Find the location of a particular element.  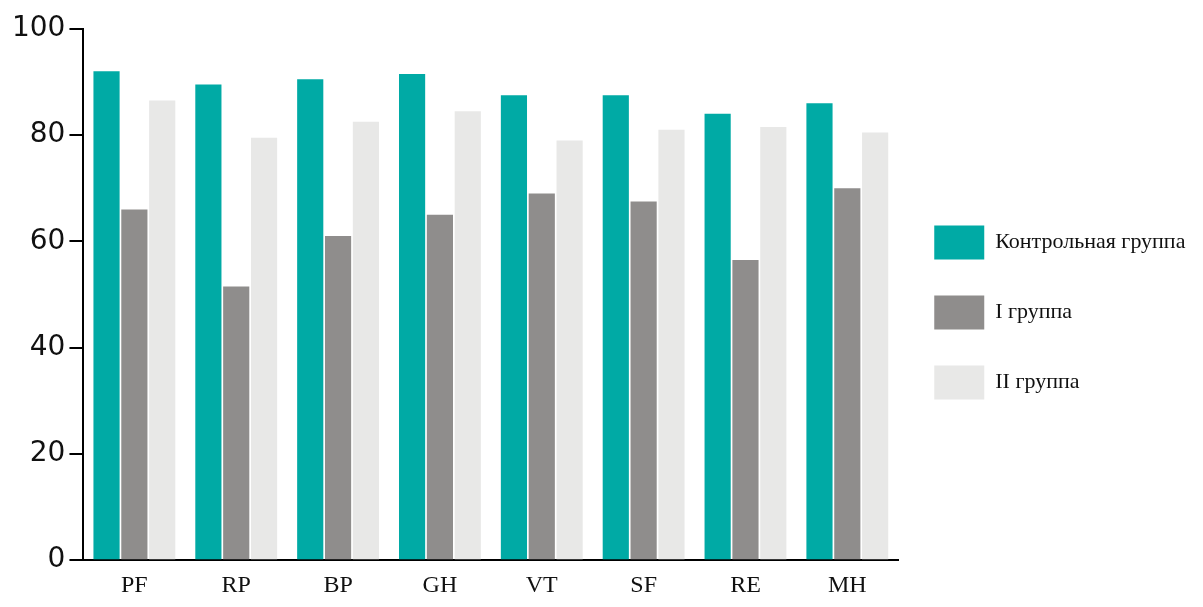

y-tick-label: 40 is located at coordinates (47, 345).